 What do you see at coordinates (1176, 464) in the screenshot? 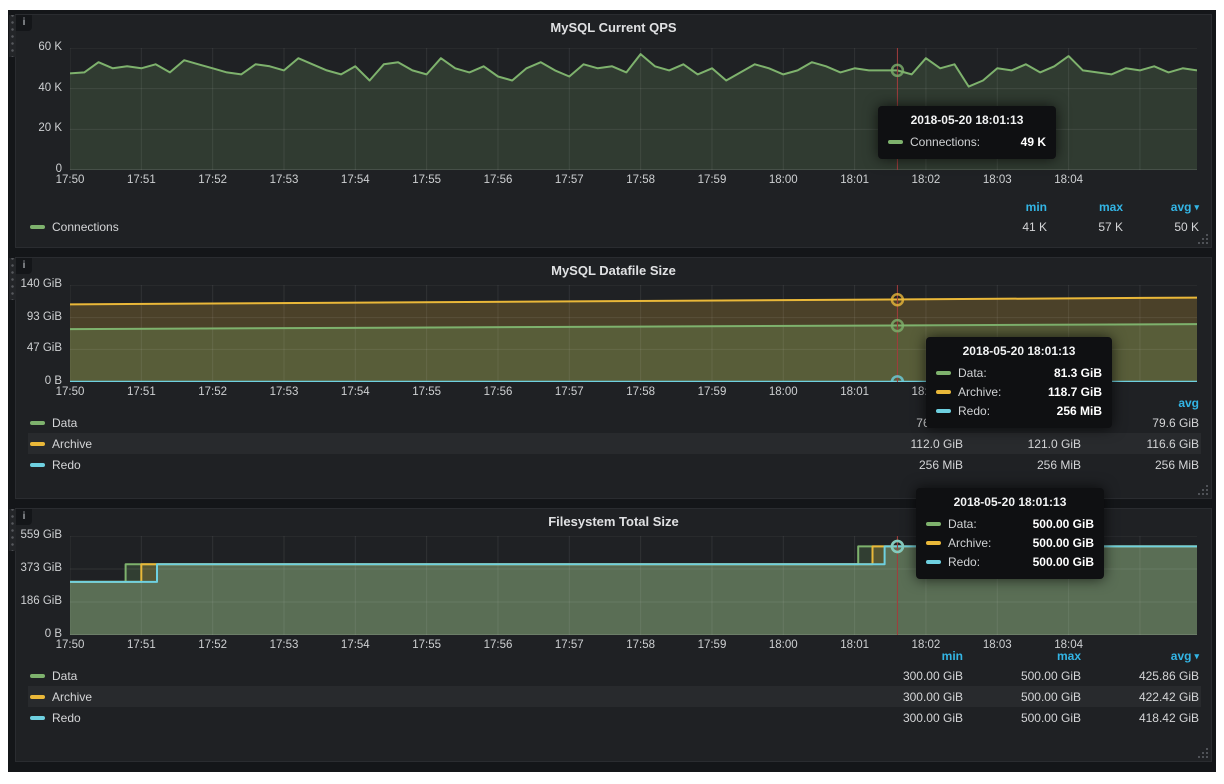
I see `legend-avg-value: 256 MiB` at bounding box center [1176, 464].